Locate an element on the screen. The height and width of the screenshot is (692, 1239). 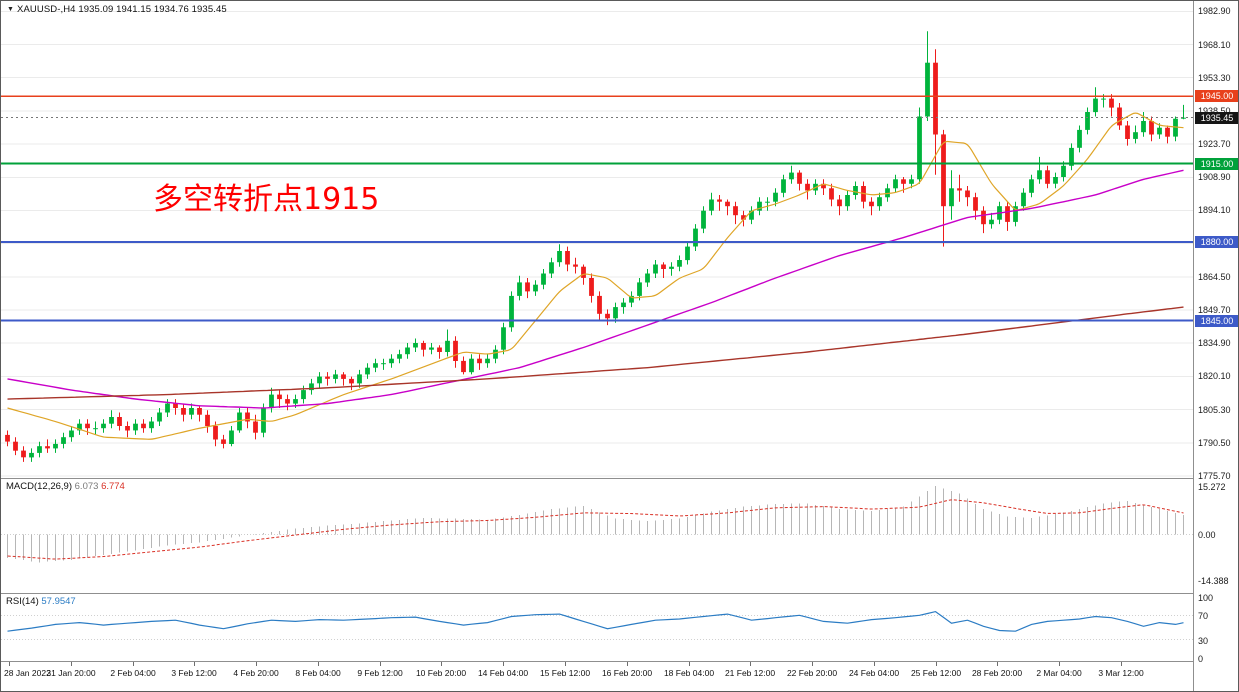
macd-signal-value: 6.774 is located at coordinates (113, 486).